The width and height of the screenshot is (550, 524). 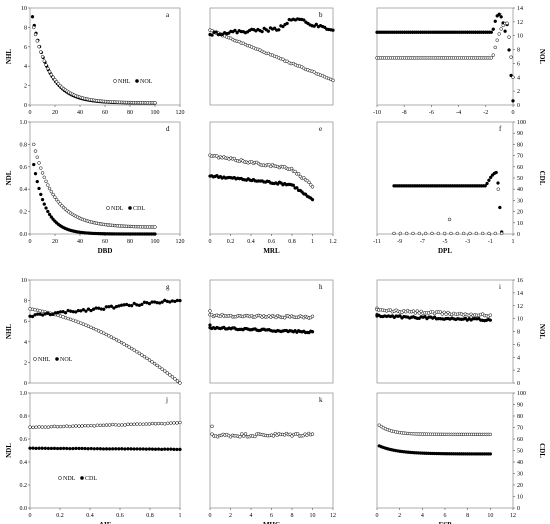 I want to click on y-tick-label: 30, so click(x=520, y=475).